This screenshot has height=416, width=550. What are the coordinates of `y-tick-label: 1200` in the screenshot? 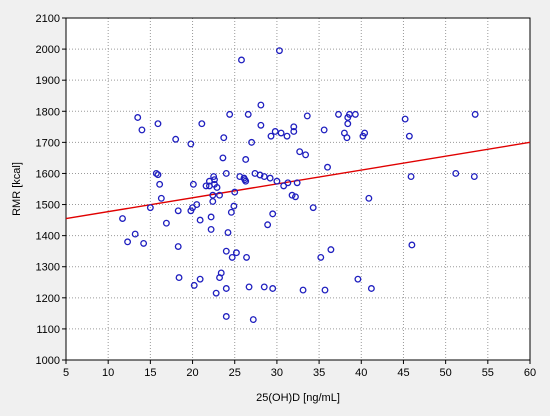 It's located at (48, 299).